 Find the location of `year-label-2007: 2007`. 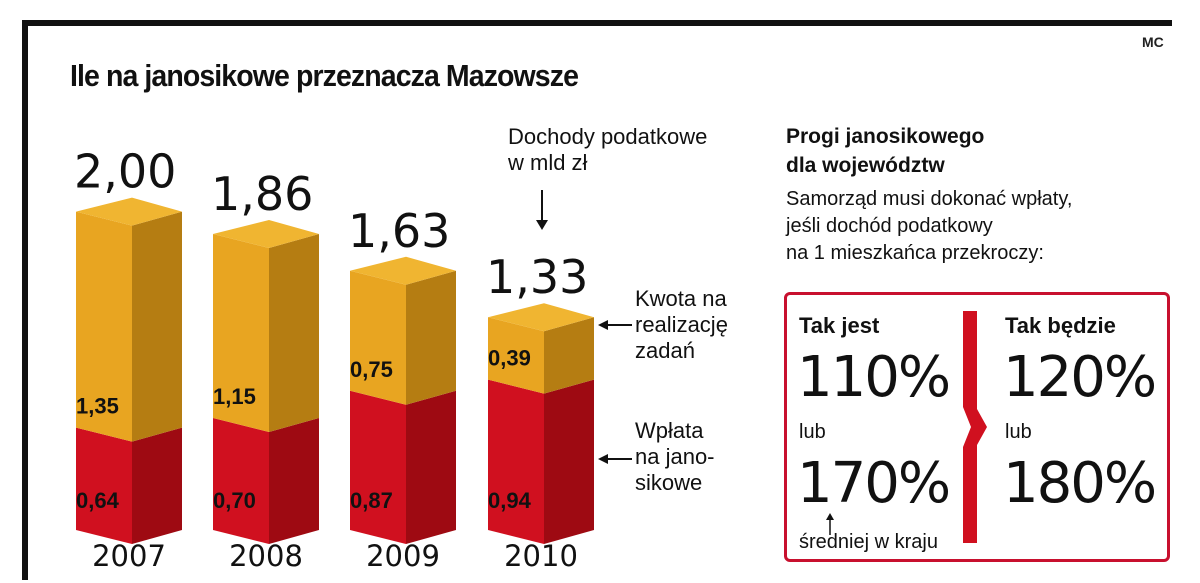

year-label-2007: 2007 is located at coordinates (129, 556).